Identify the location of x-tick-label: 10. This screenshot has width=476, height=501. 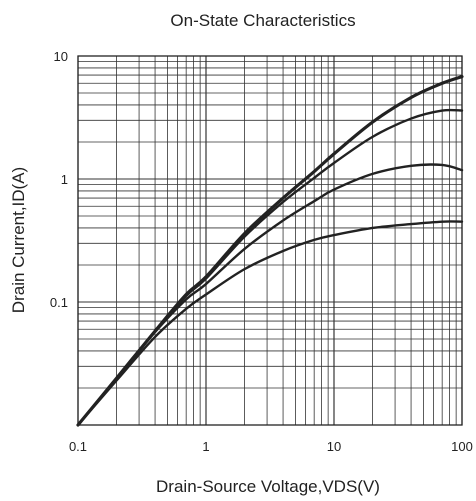
(334, 446).